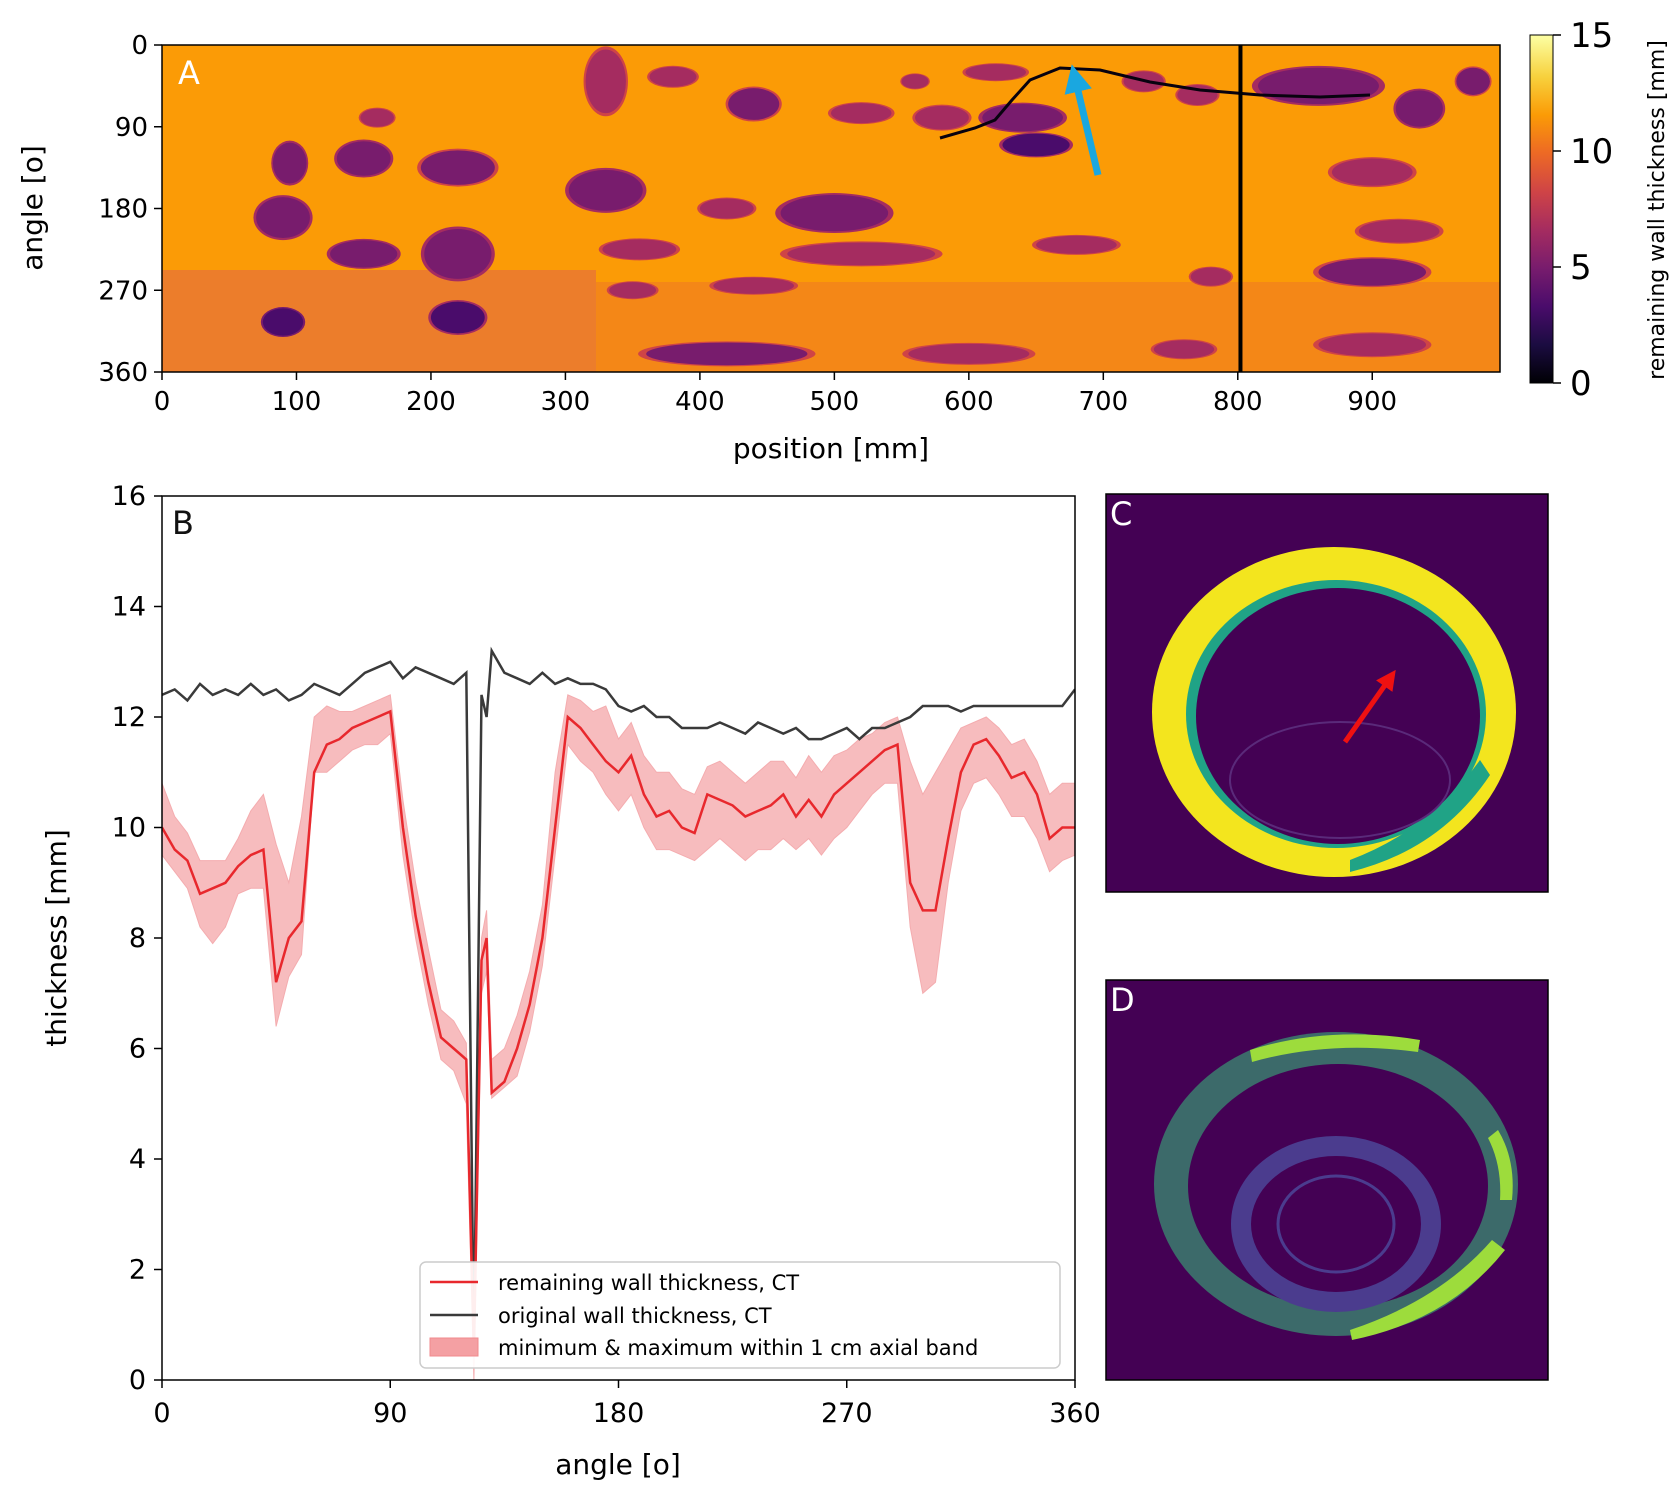 This screenshot has width=1680, height=1494. I want to click on heatmap-x-tick-label-8: 800, so click(1238, 402).